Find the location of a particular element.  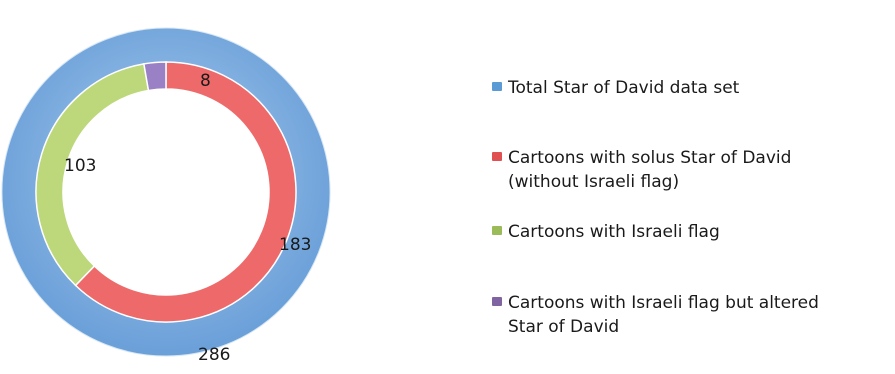

legend-swatch-altered is located at coordinates (497, 301).